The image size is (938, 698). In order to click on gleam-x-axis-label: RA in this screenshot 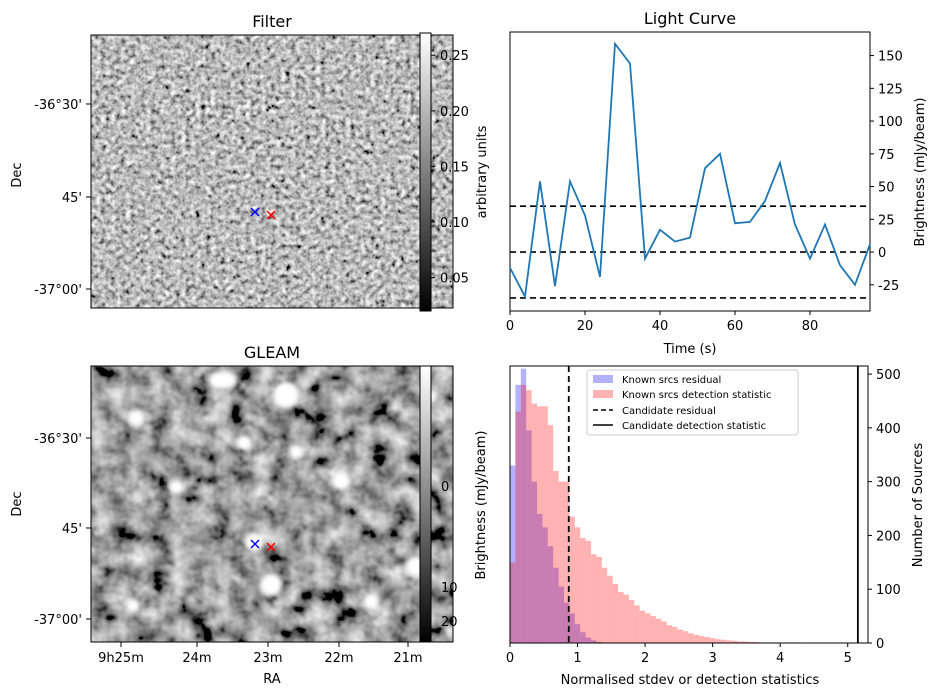, I will do `click(272, 679)`.